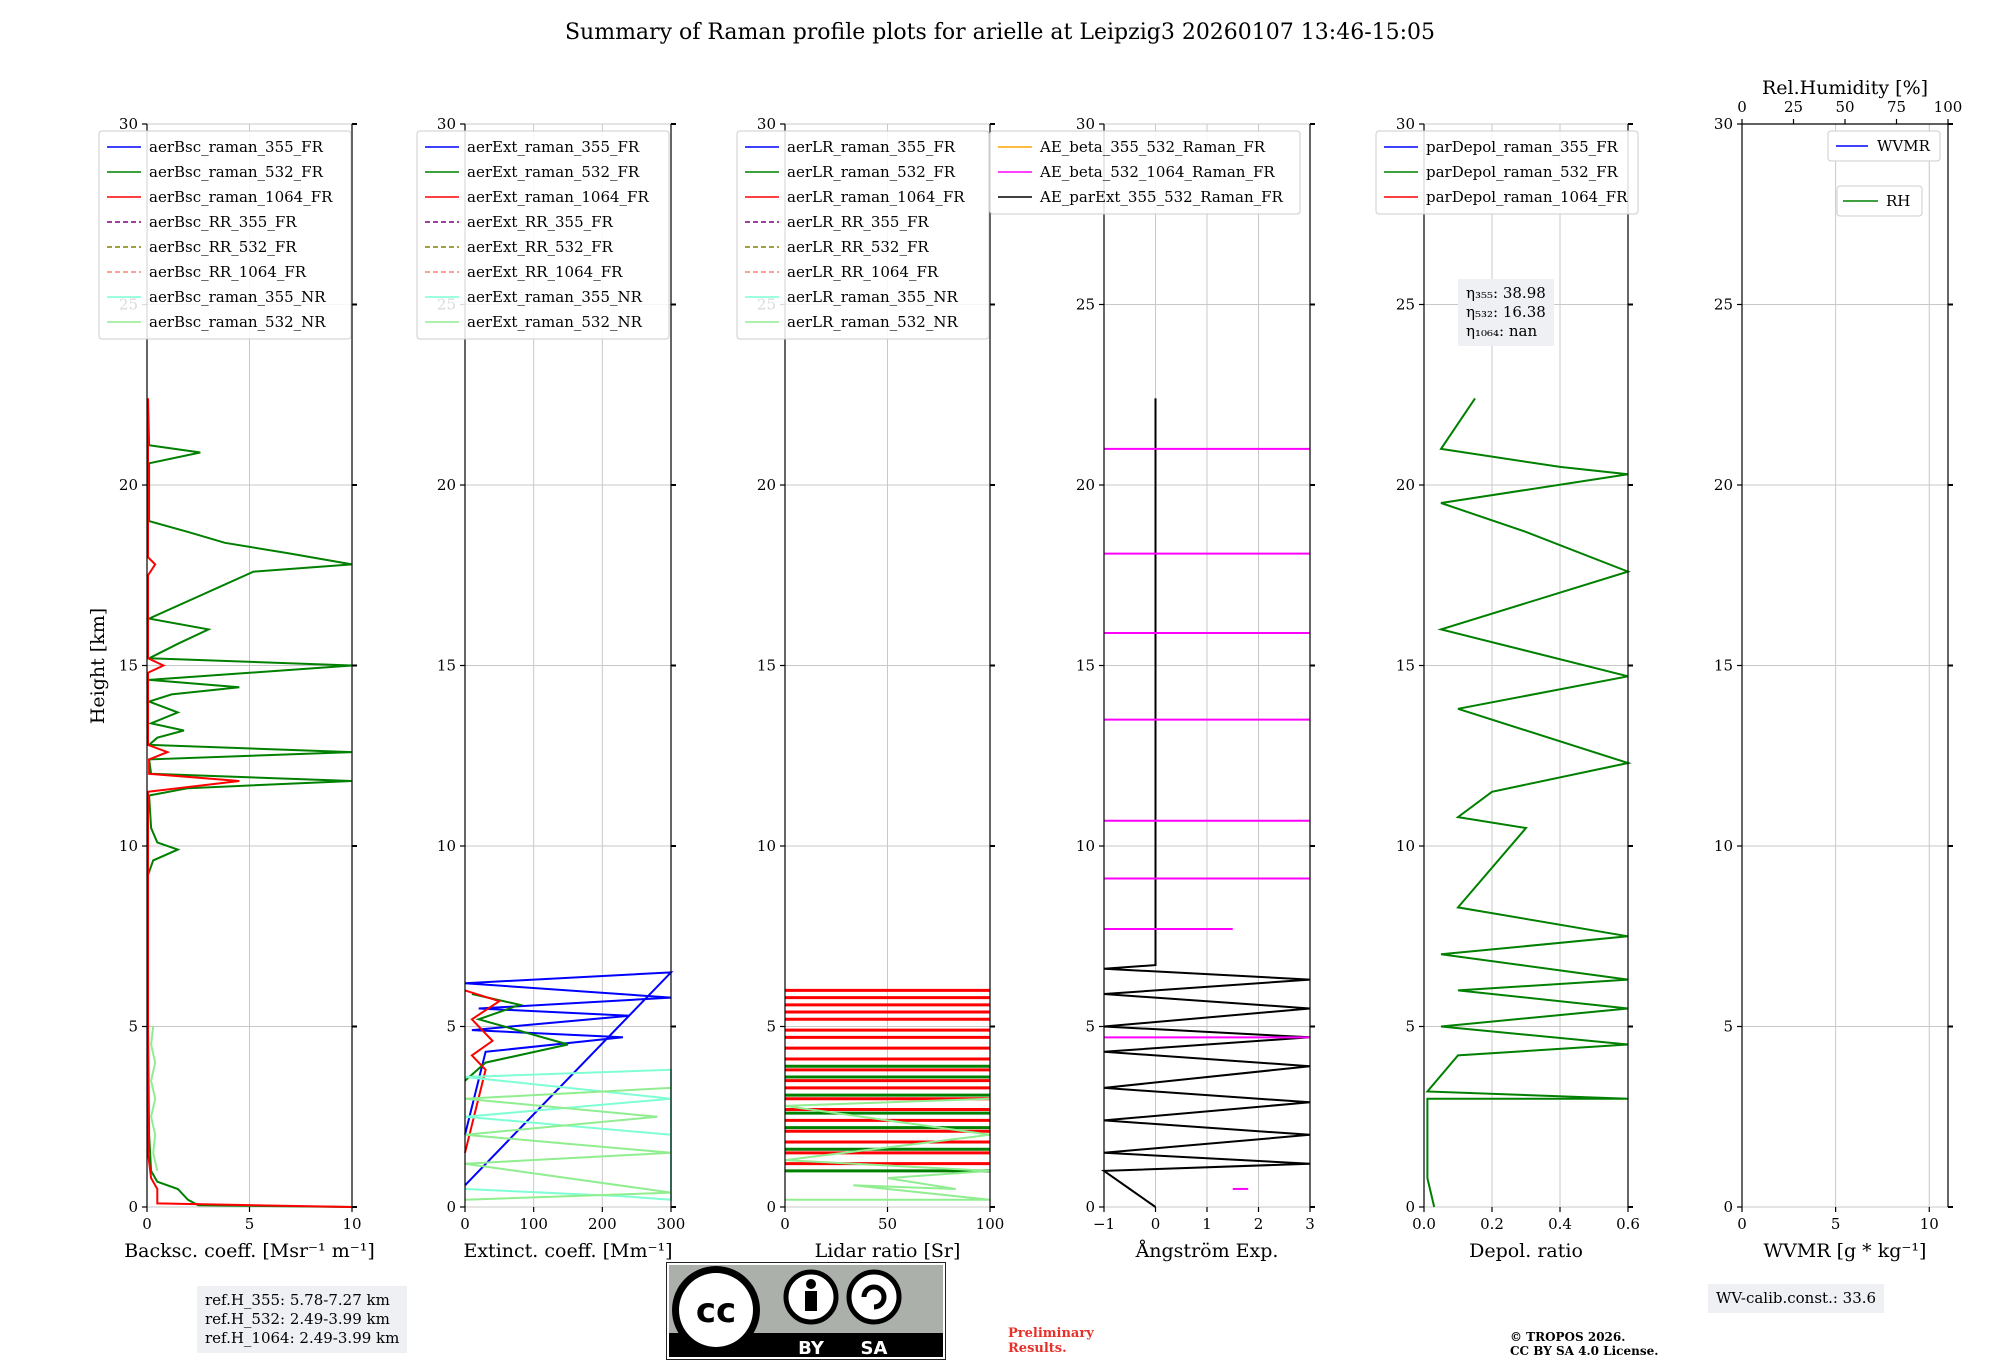 The height and width of the screenshot is (1360, 2000). What do you see at coordinates (1584, 1351) in the screenshot?
I see `copyright-line-2: CC BY SA 4.0 License.` at bounding box center [1584, 1351].